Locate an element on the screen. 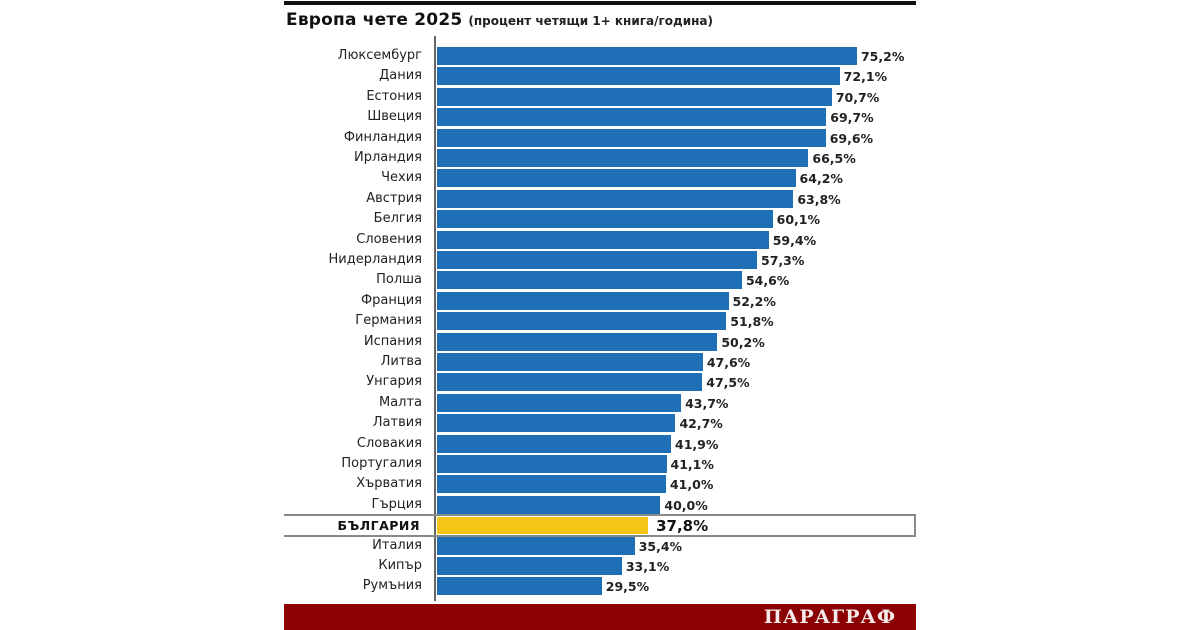 The width and height of the screenshot is (1200, 630). value-label: 37,8% is located at coordinates (682, 526).